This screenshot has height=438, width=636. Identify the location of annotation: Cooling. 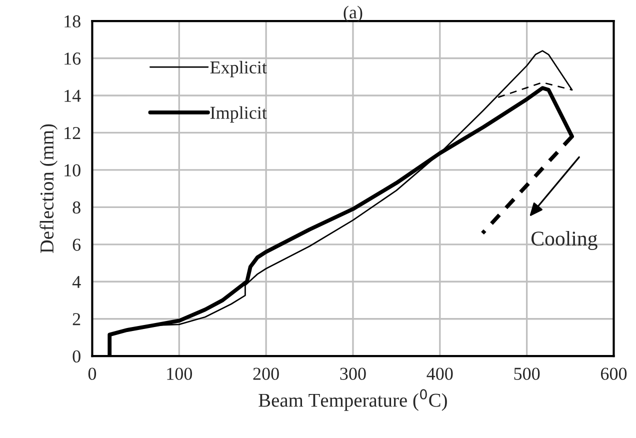
(564, 240).